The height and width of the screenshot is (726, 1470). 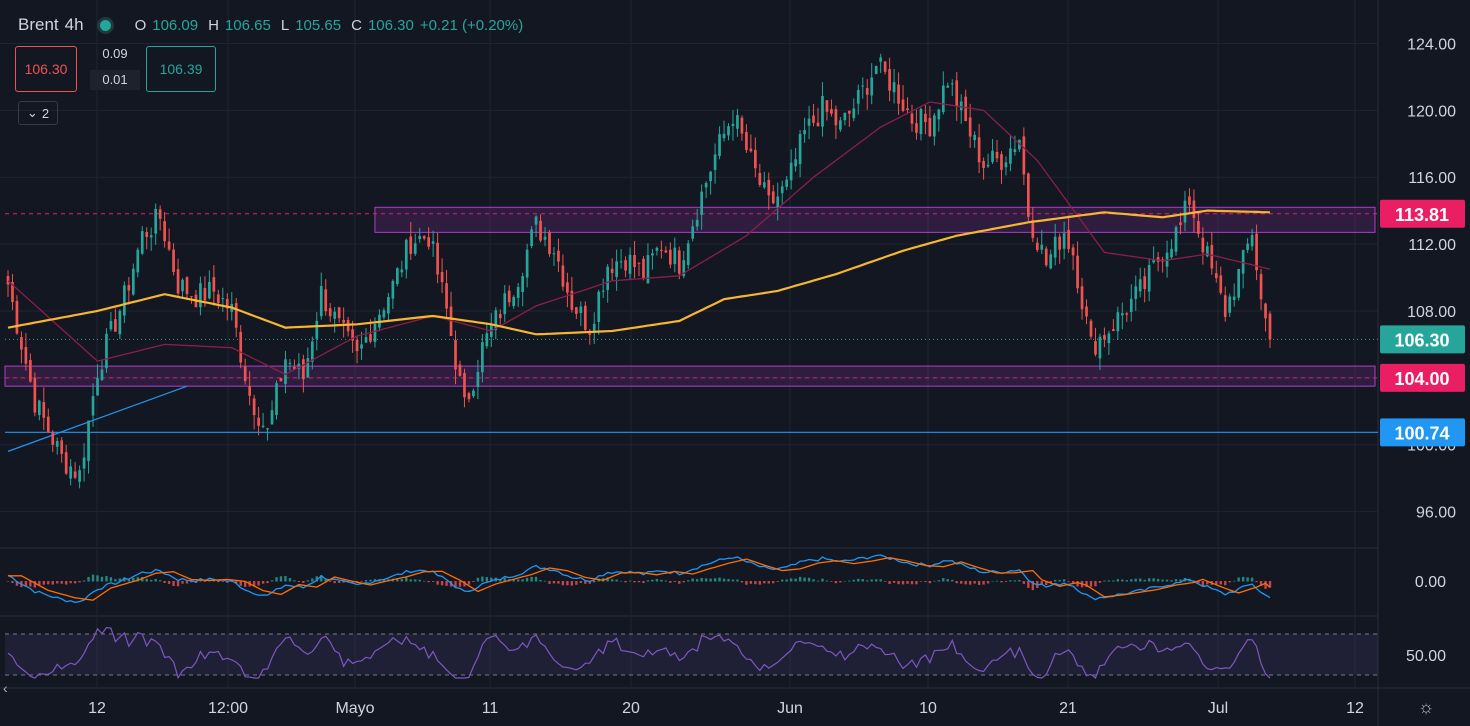 What do you see at coordinates (38, 24) in the screenshot?
I see `symbol-name: Brent` at bounding box center [38, 24].